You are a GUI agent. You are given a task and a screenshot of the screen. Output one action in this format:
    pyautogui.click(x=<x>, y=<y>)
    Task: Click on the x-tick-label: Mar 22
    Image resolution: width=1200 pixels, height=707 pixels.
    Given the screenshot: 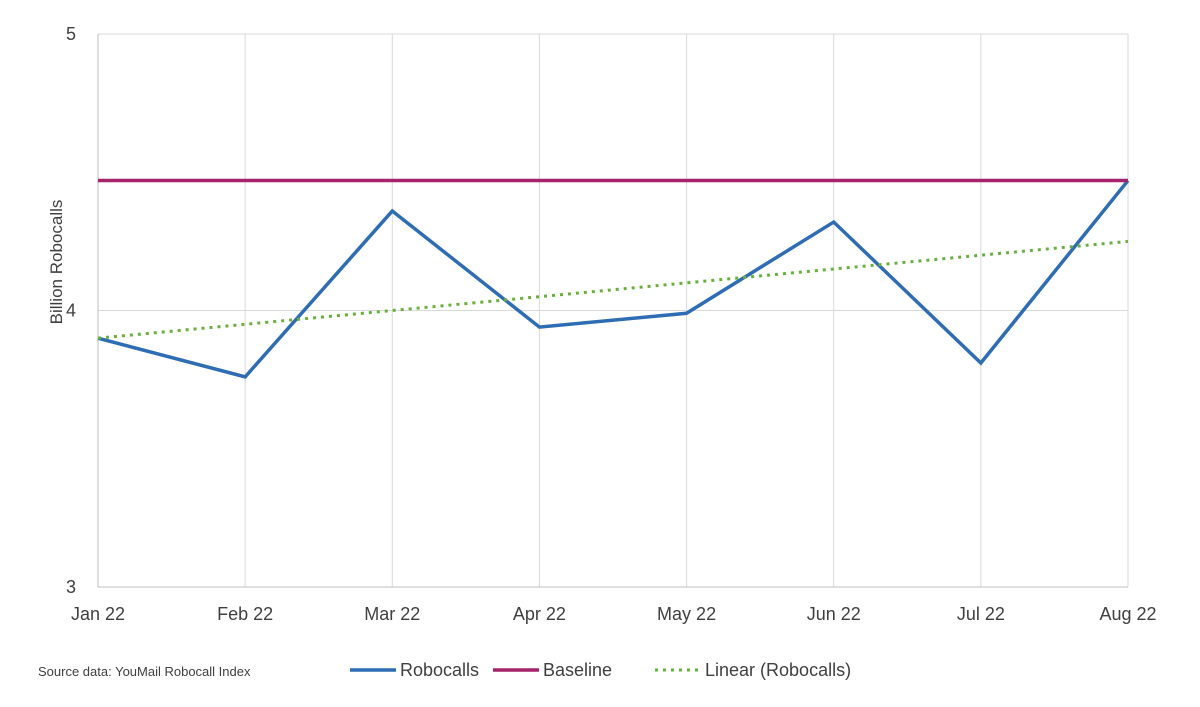 What is the action you would take?
    pyautogui.click(x=392, y=614)
    